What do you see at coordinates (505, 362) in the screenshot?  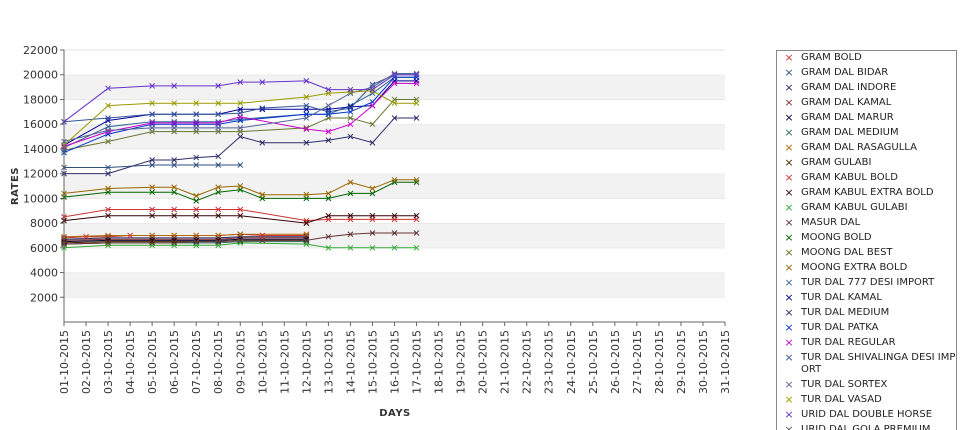 I see `x-tick-label: 21-10-2015` at bounding box center [505, 362].